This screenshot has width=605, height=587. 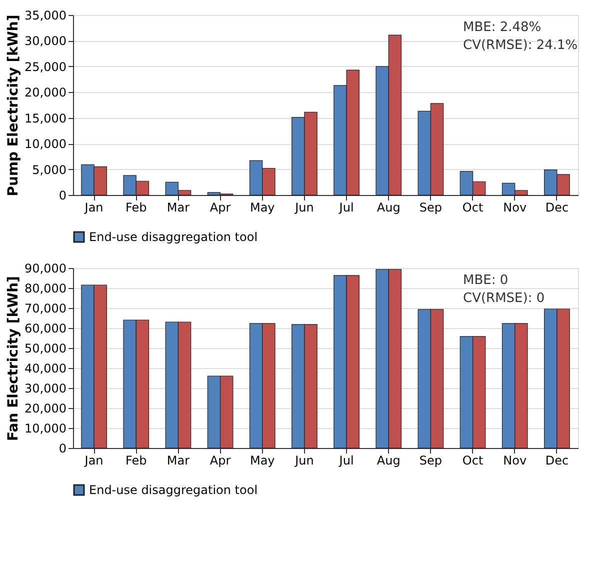 I want to click on y-tick-label: 60,000, so click(x=45, y=329).